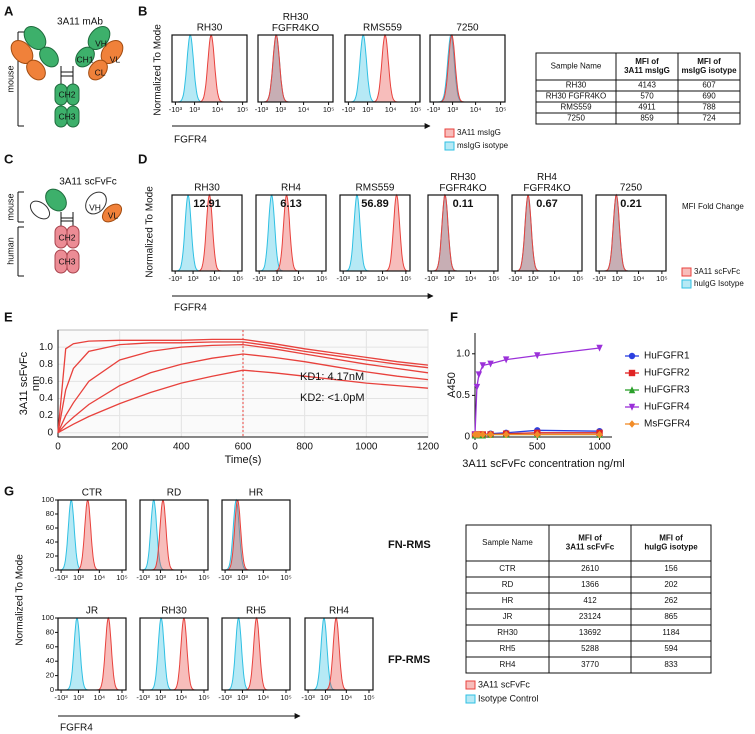  What do you see at coordinates (475, 447) in the screenshot?
I see `x-tick-label: 0` at bounding box center [475, 447].